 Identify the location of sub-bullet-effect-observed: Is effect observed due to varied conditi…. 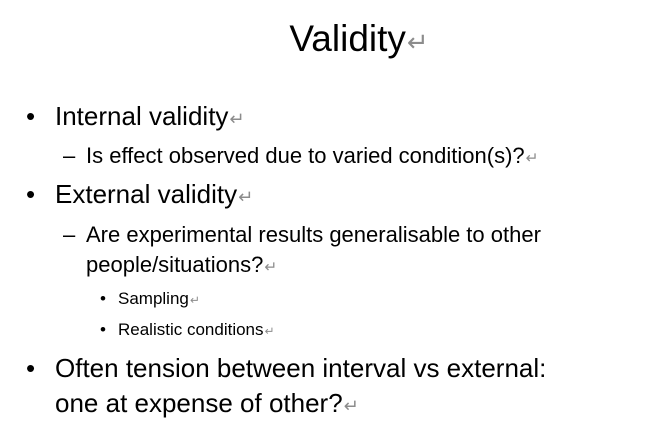
(312, 157).